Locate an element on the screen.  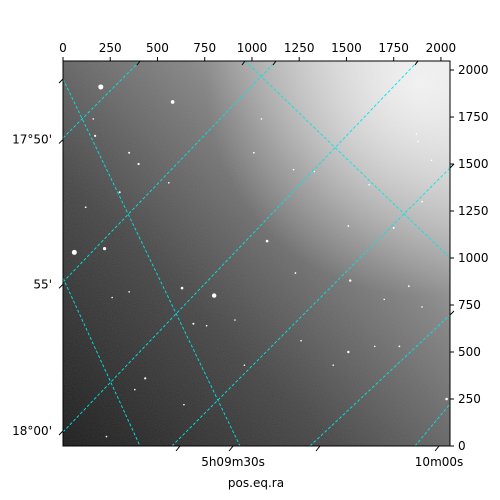
top-tick-label-1: 250 is located at coordinates (110, 48).